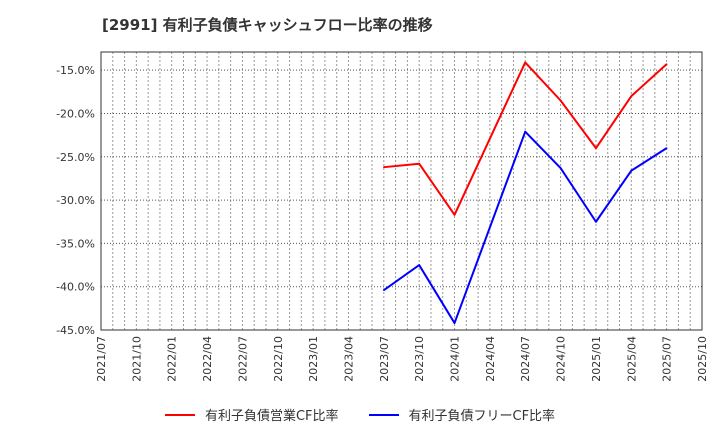 The height and width of the screenshot is (440, 720). What do you see at coordinates (172, 359) in the screenshot?
I see `x-tick-label: 2022/01` at bounding box center [172, 359].